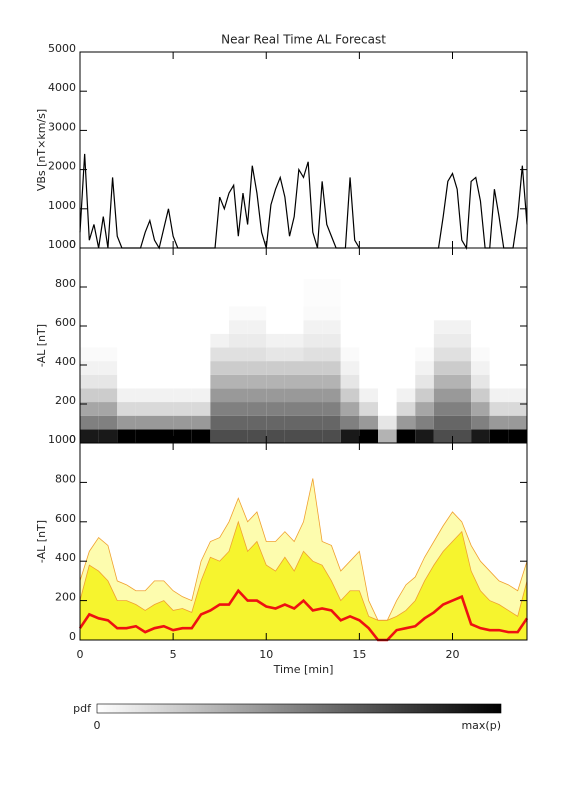  What do you see at coordinates (82, 708) in the screenshot?
I see `colorbar-label: pdf` at bounding box center [82, 708].